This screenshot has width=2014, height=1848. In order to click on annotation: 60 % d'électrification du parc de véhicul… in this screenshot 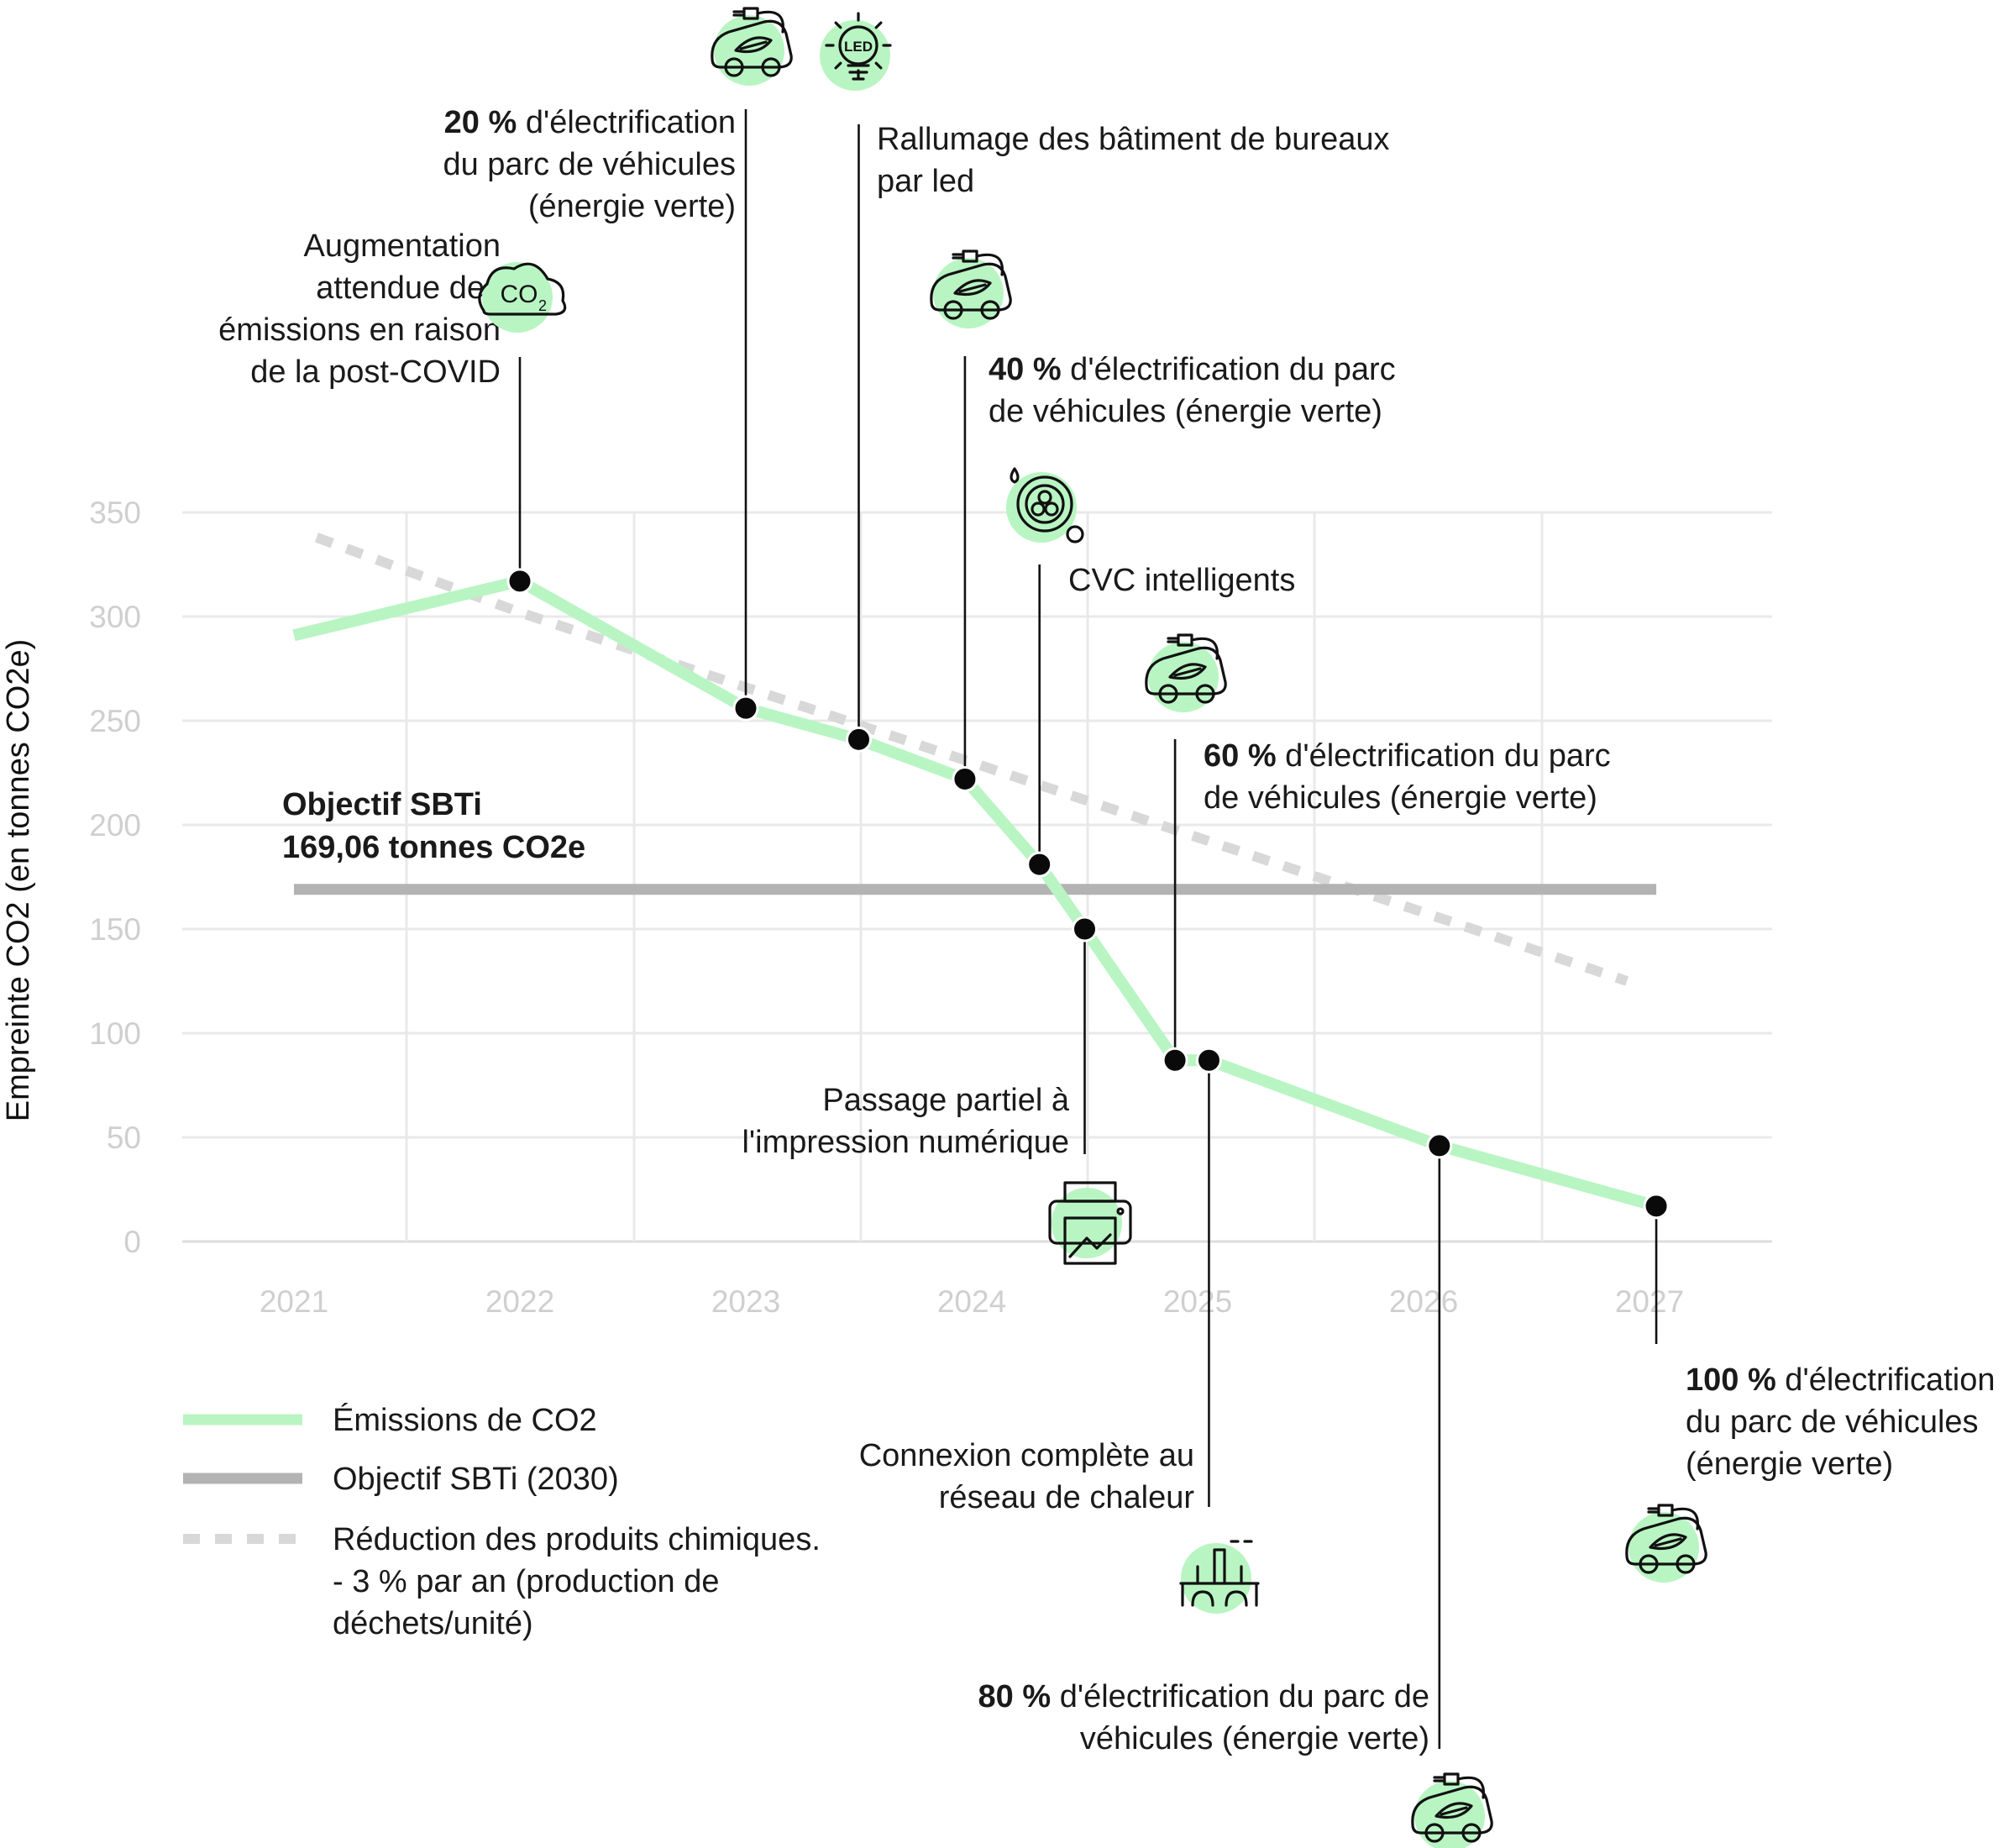, I will do `click(1378, 847)`.